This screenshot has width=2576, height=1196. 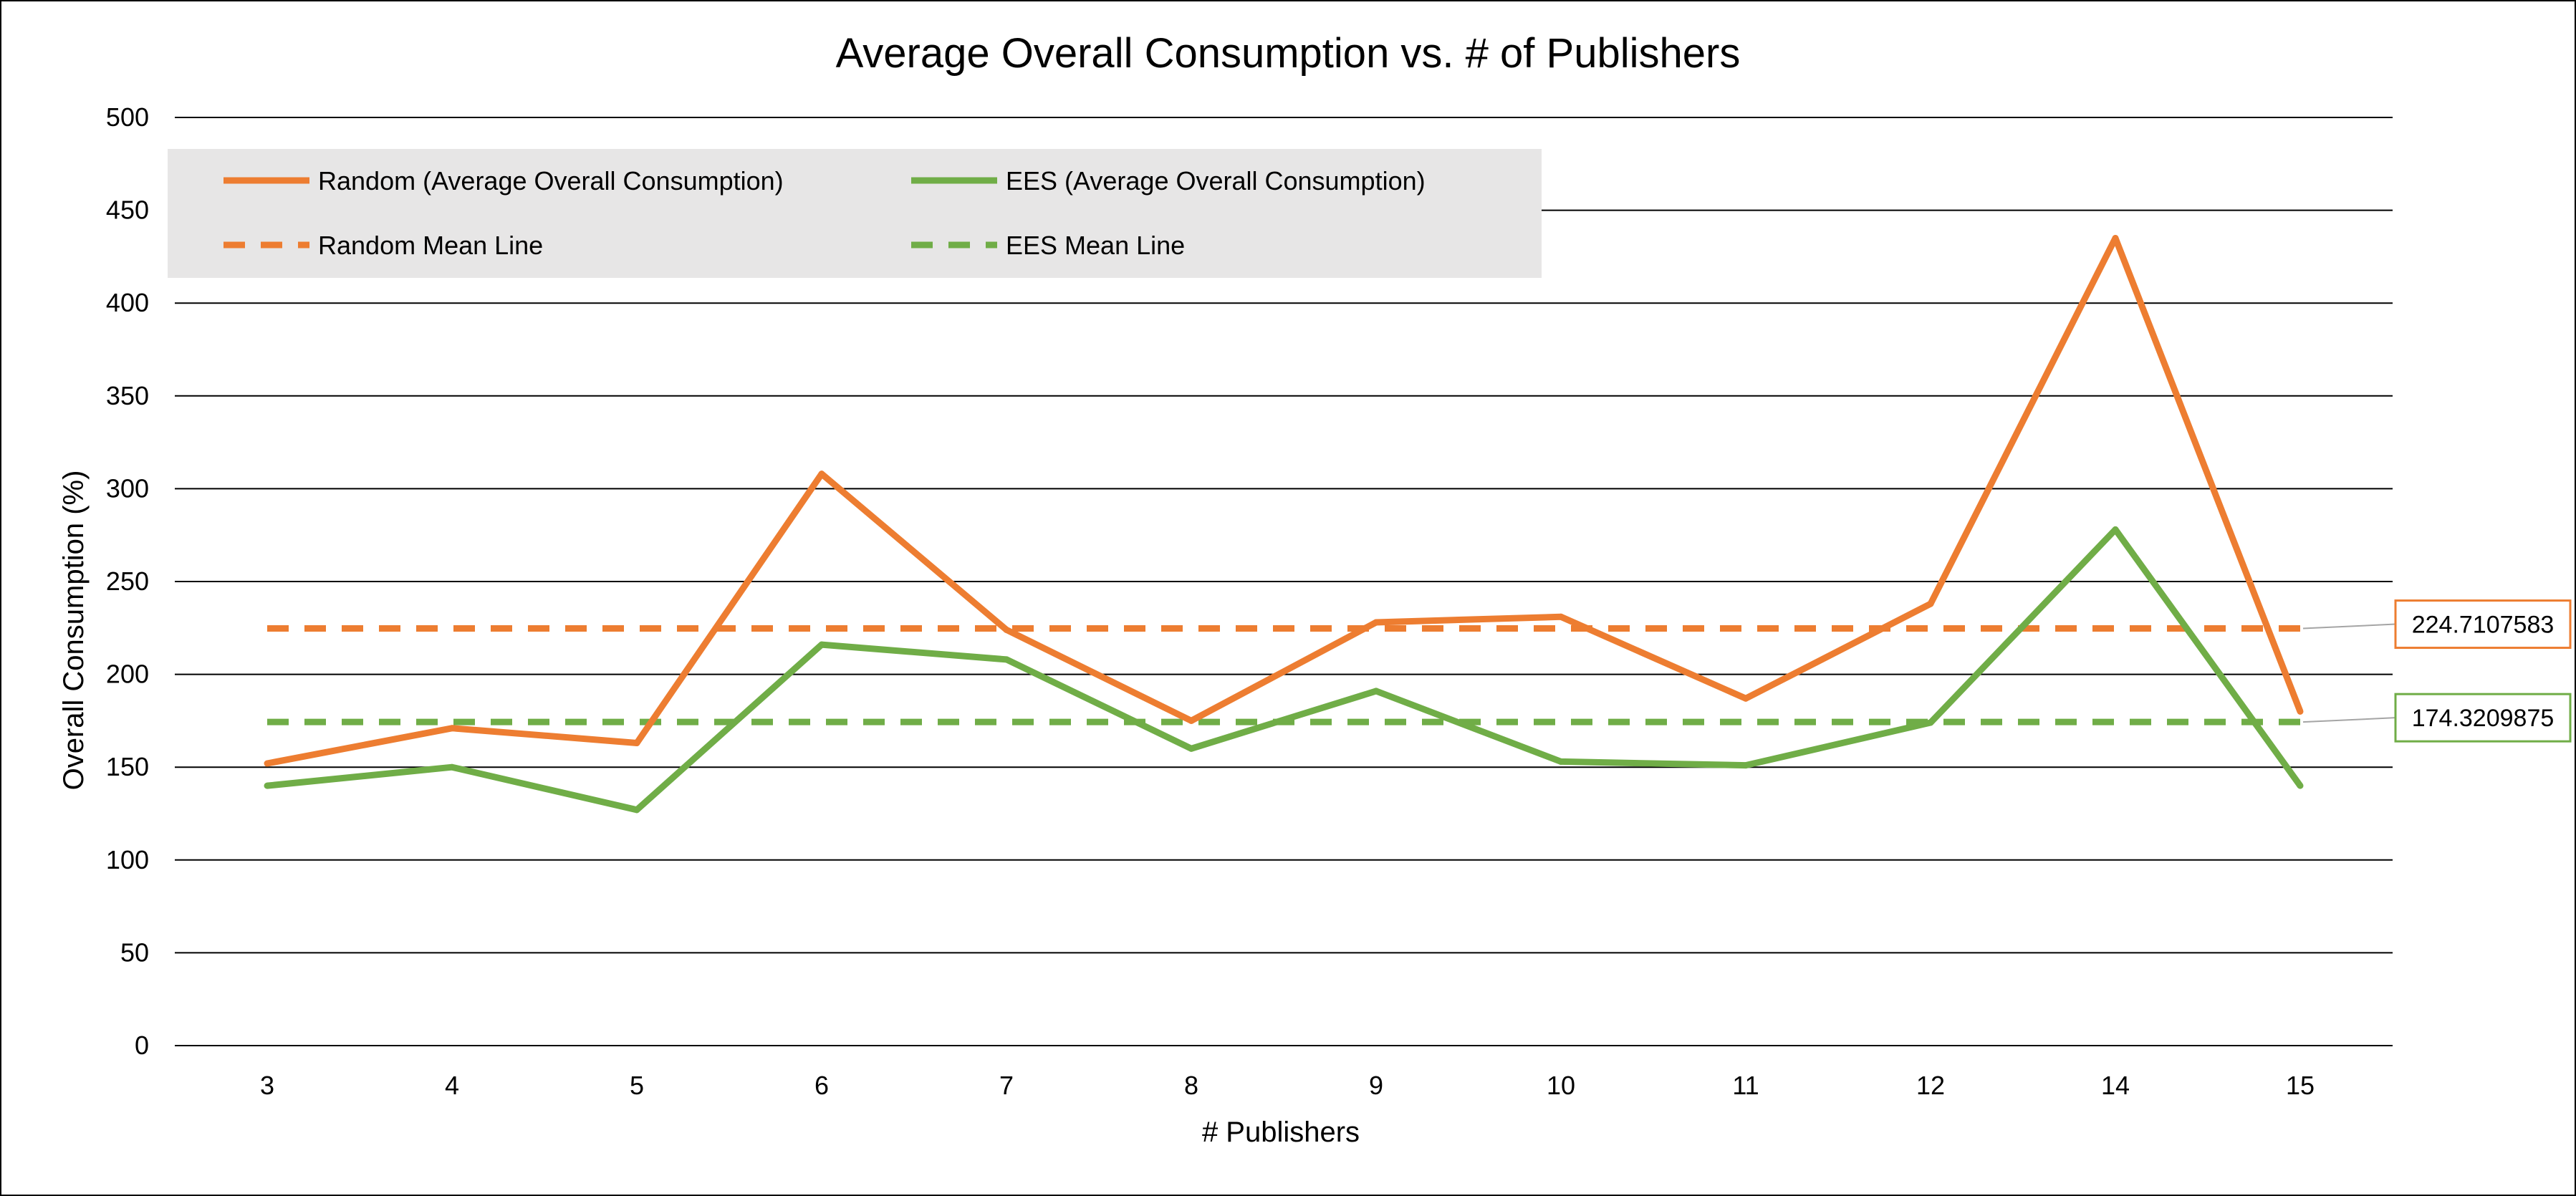 What do you see at coordinates (1281, 1133) in the screenshot?
I see `x-axis-title: # Publishers` at bounding box center [1281, 1133].